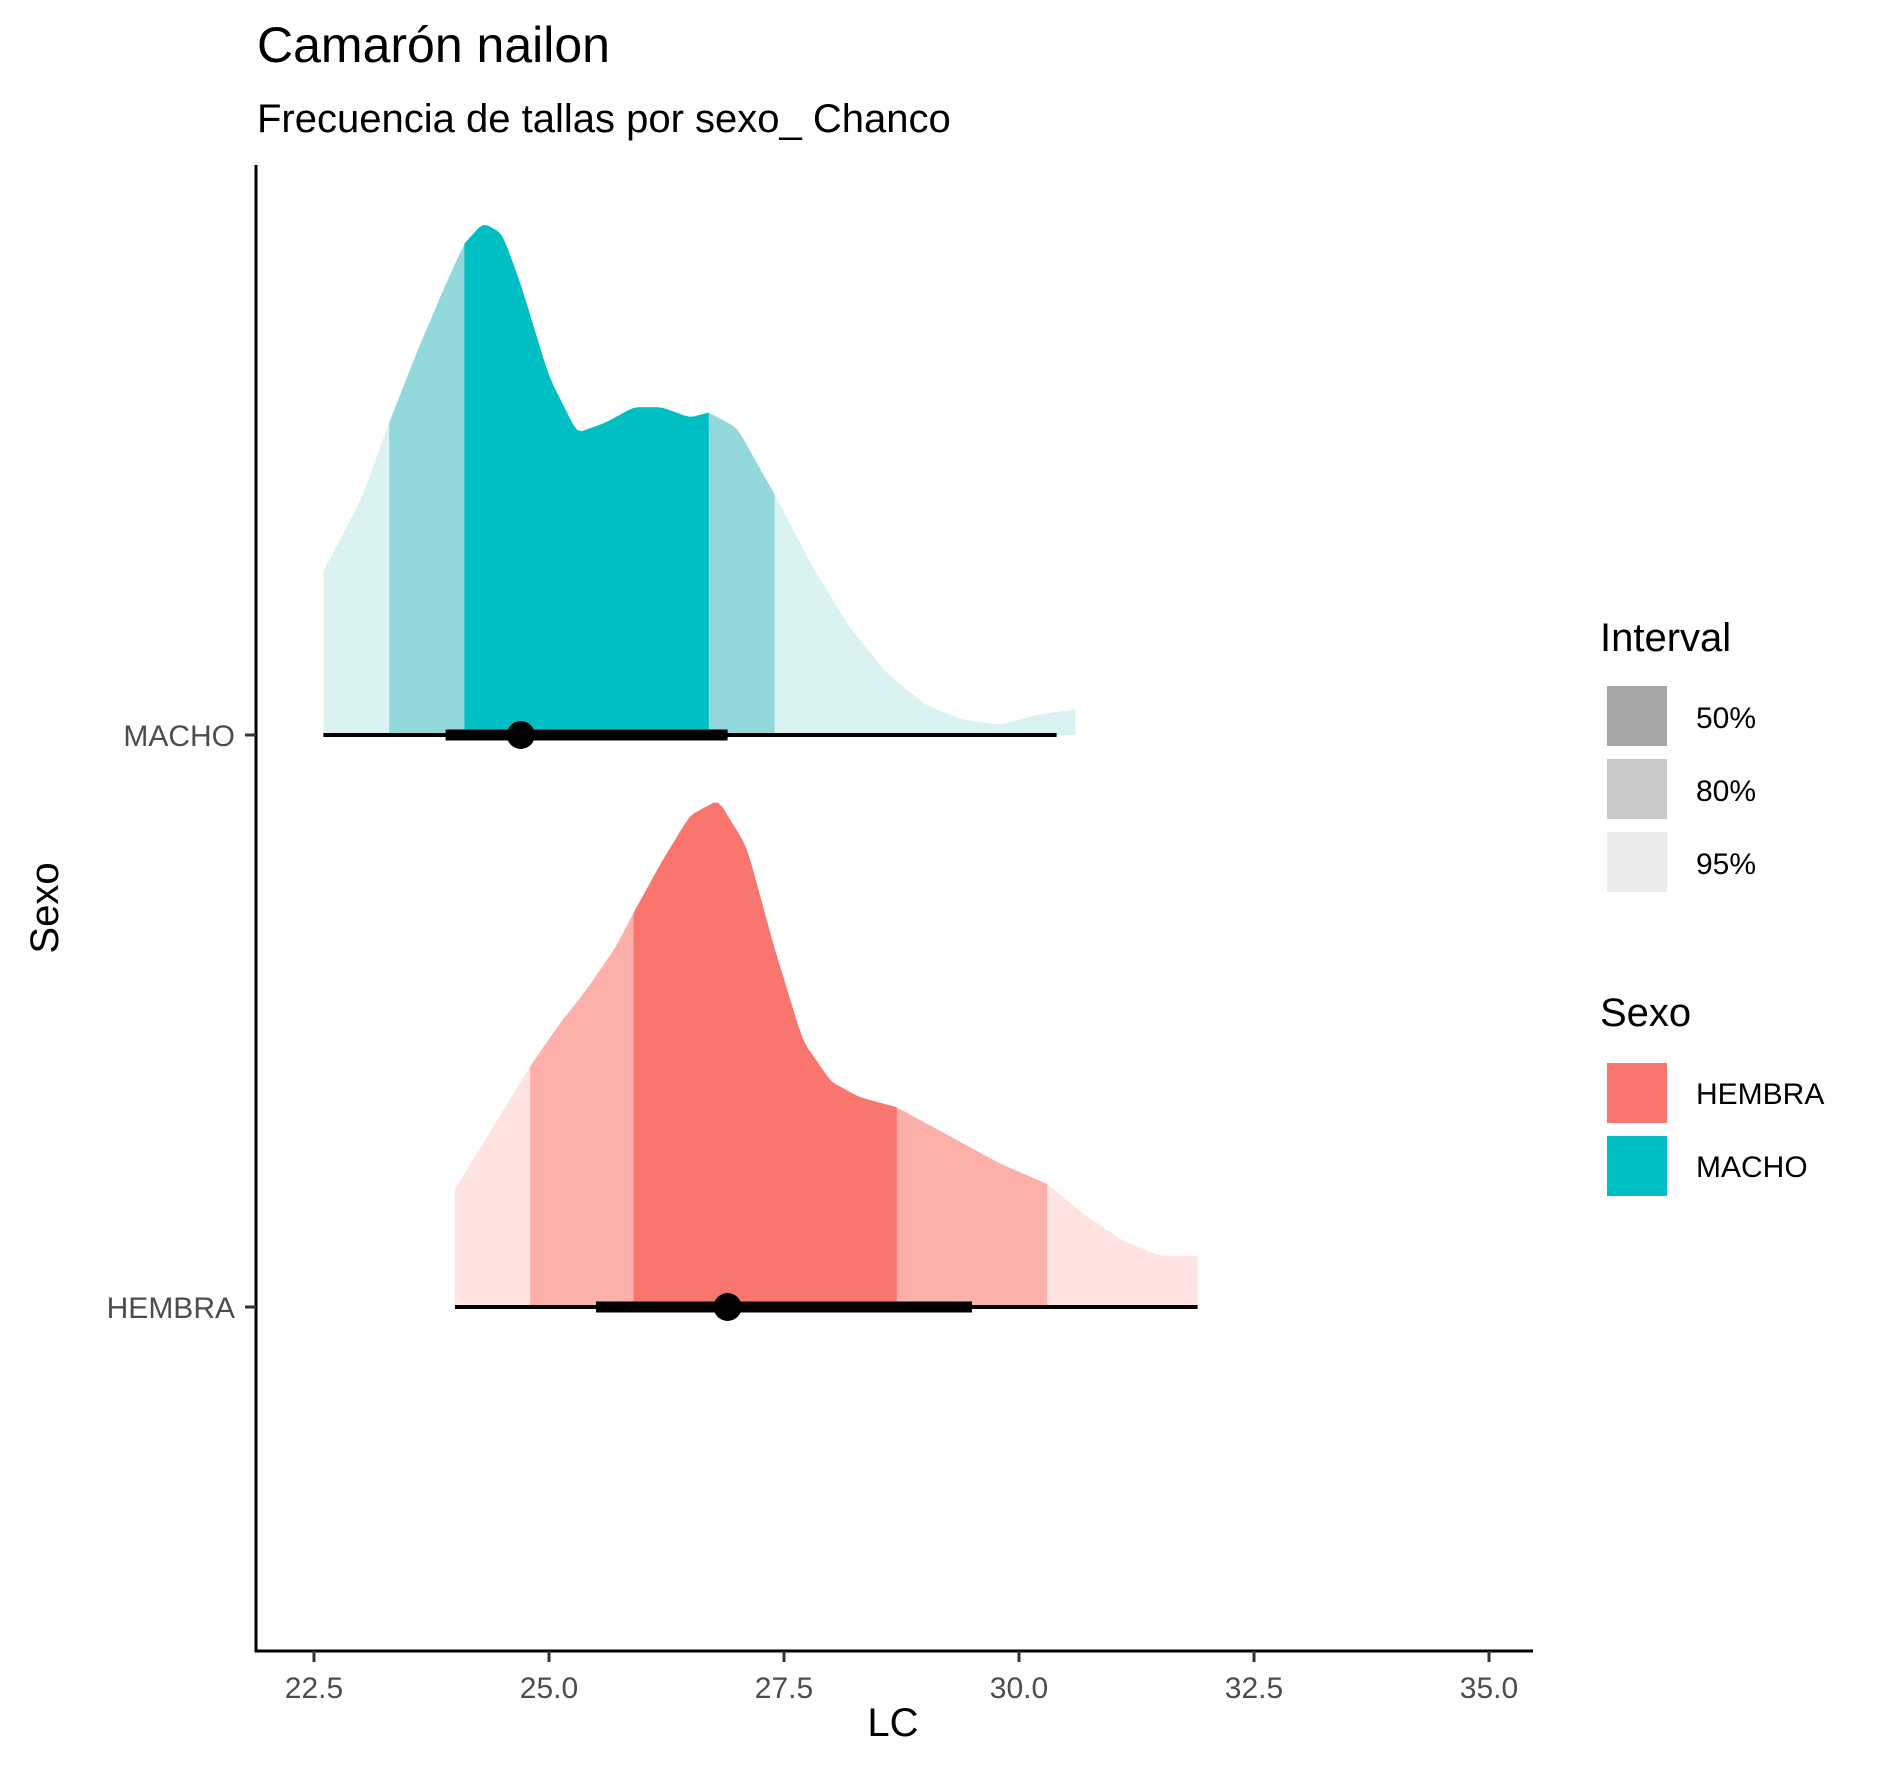  What do you see at coordinates (1665, 638) in the screenshot?
I see `legend-title-interval: Interval` at bounding box center [1665, 638].